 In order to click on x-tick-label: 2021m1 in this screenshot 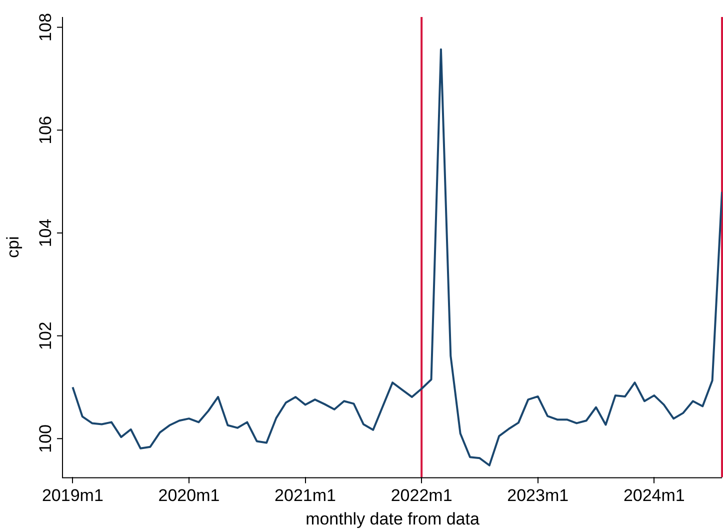, I will do `click(305, 496)`.